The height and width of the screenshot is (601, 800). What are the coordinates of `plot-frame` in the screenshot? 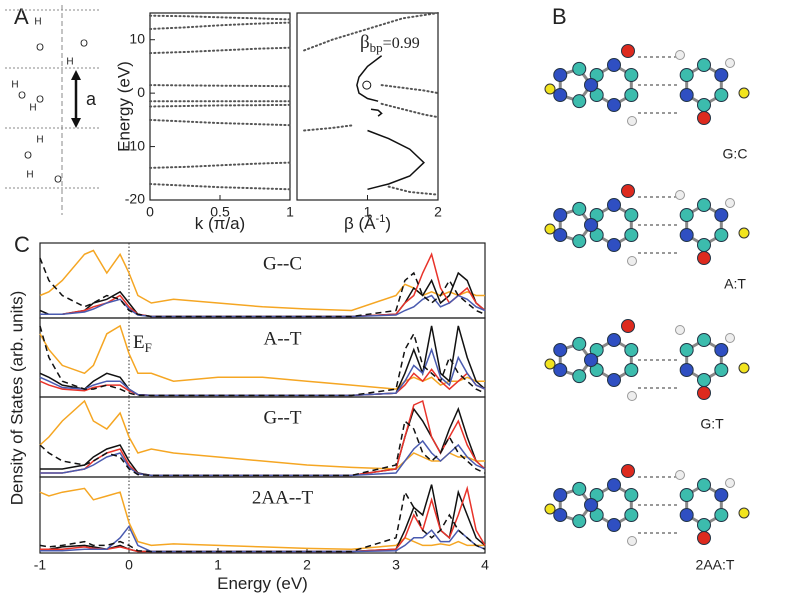 It's located at (262, 437).